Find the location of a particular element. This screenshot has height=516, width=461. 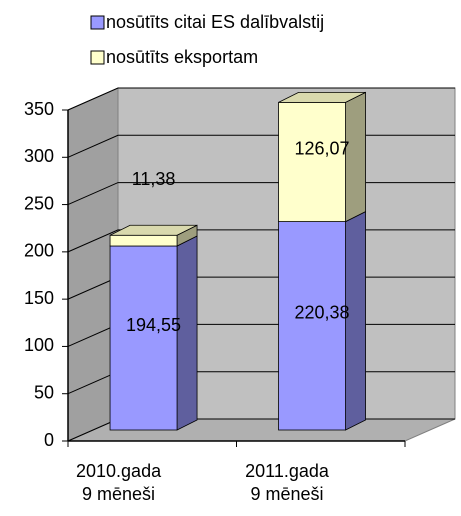

x-tick-label: 2011.gada is located at coordinates (287, 471).